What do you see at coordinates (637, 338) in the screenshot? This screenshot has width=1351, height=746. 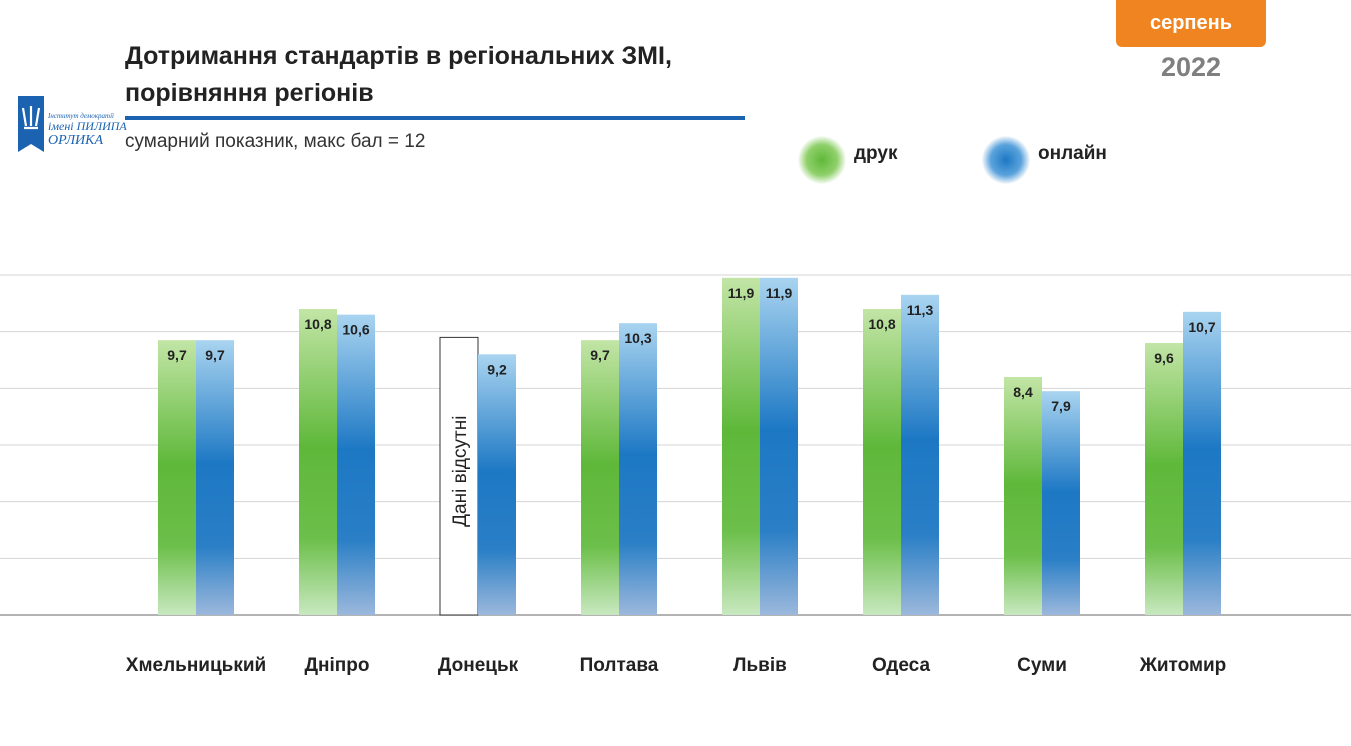 I see `data-label-online: 10,3` at bounding box center [637, 338].